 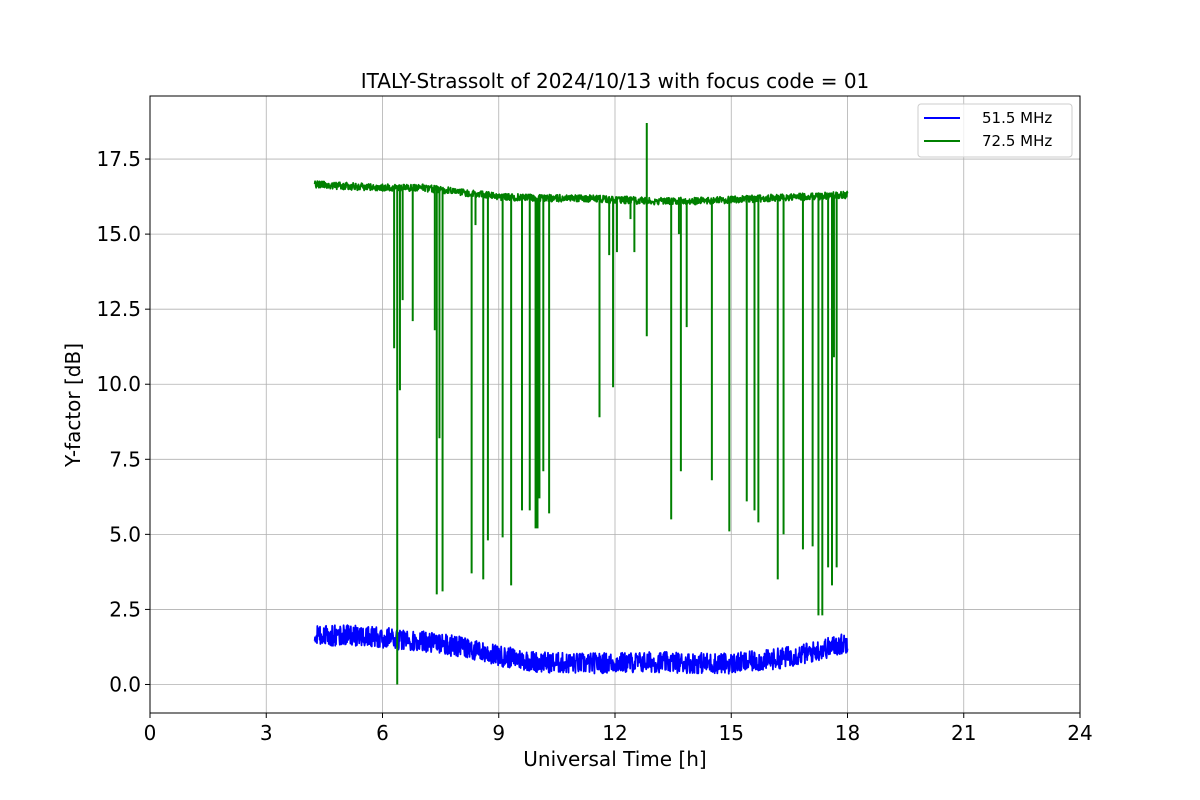 I want to click on x-tick-label: 6, so click(x=382, y=733).